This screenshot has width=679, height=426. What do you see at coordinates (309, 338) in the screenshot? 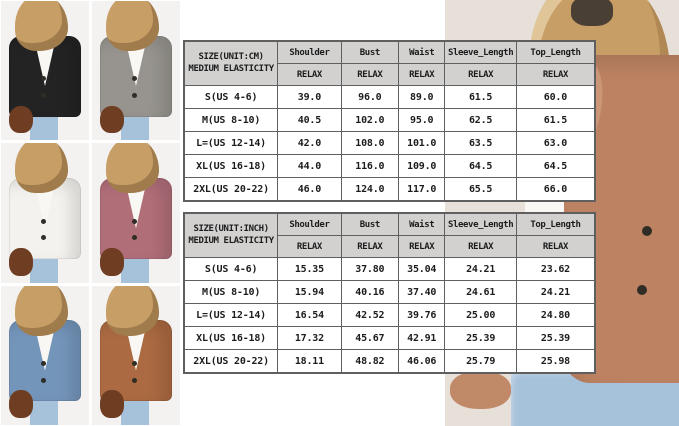
I see `size-value-cell: 17.32` at bounding box center [309, 338].